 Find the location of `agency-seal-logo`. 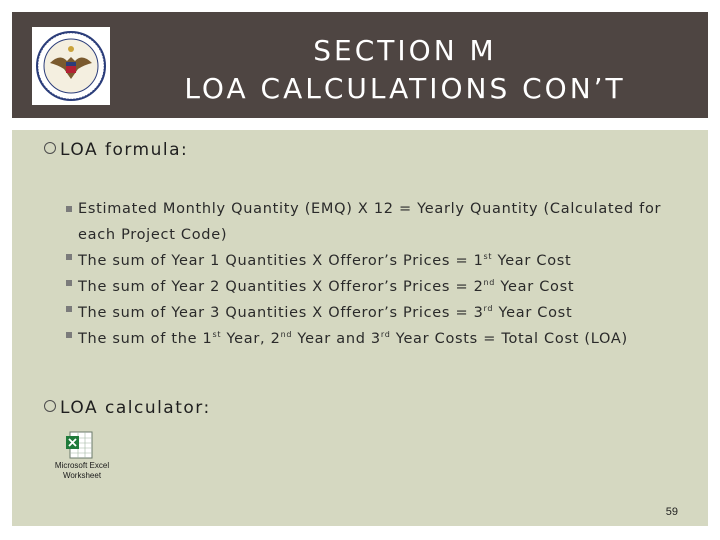

agency-seal-logo is located at coordinates (71, 66).